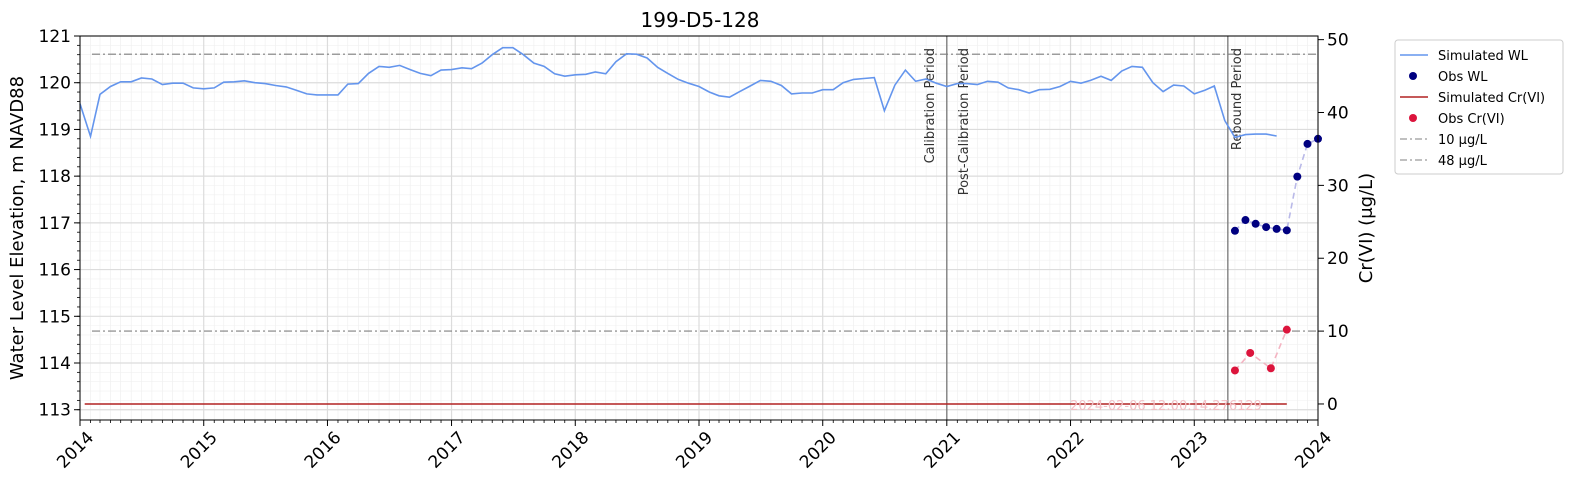 This screenshot has width=1572, height=489. I want to click on y-tick-label: 113, so click(55, 411).